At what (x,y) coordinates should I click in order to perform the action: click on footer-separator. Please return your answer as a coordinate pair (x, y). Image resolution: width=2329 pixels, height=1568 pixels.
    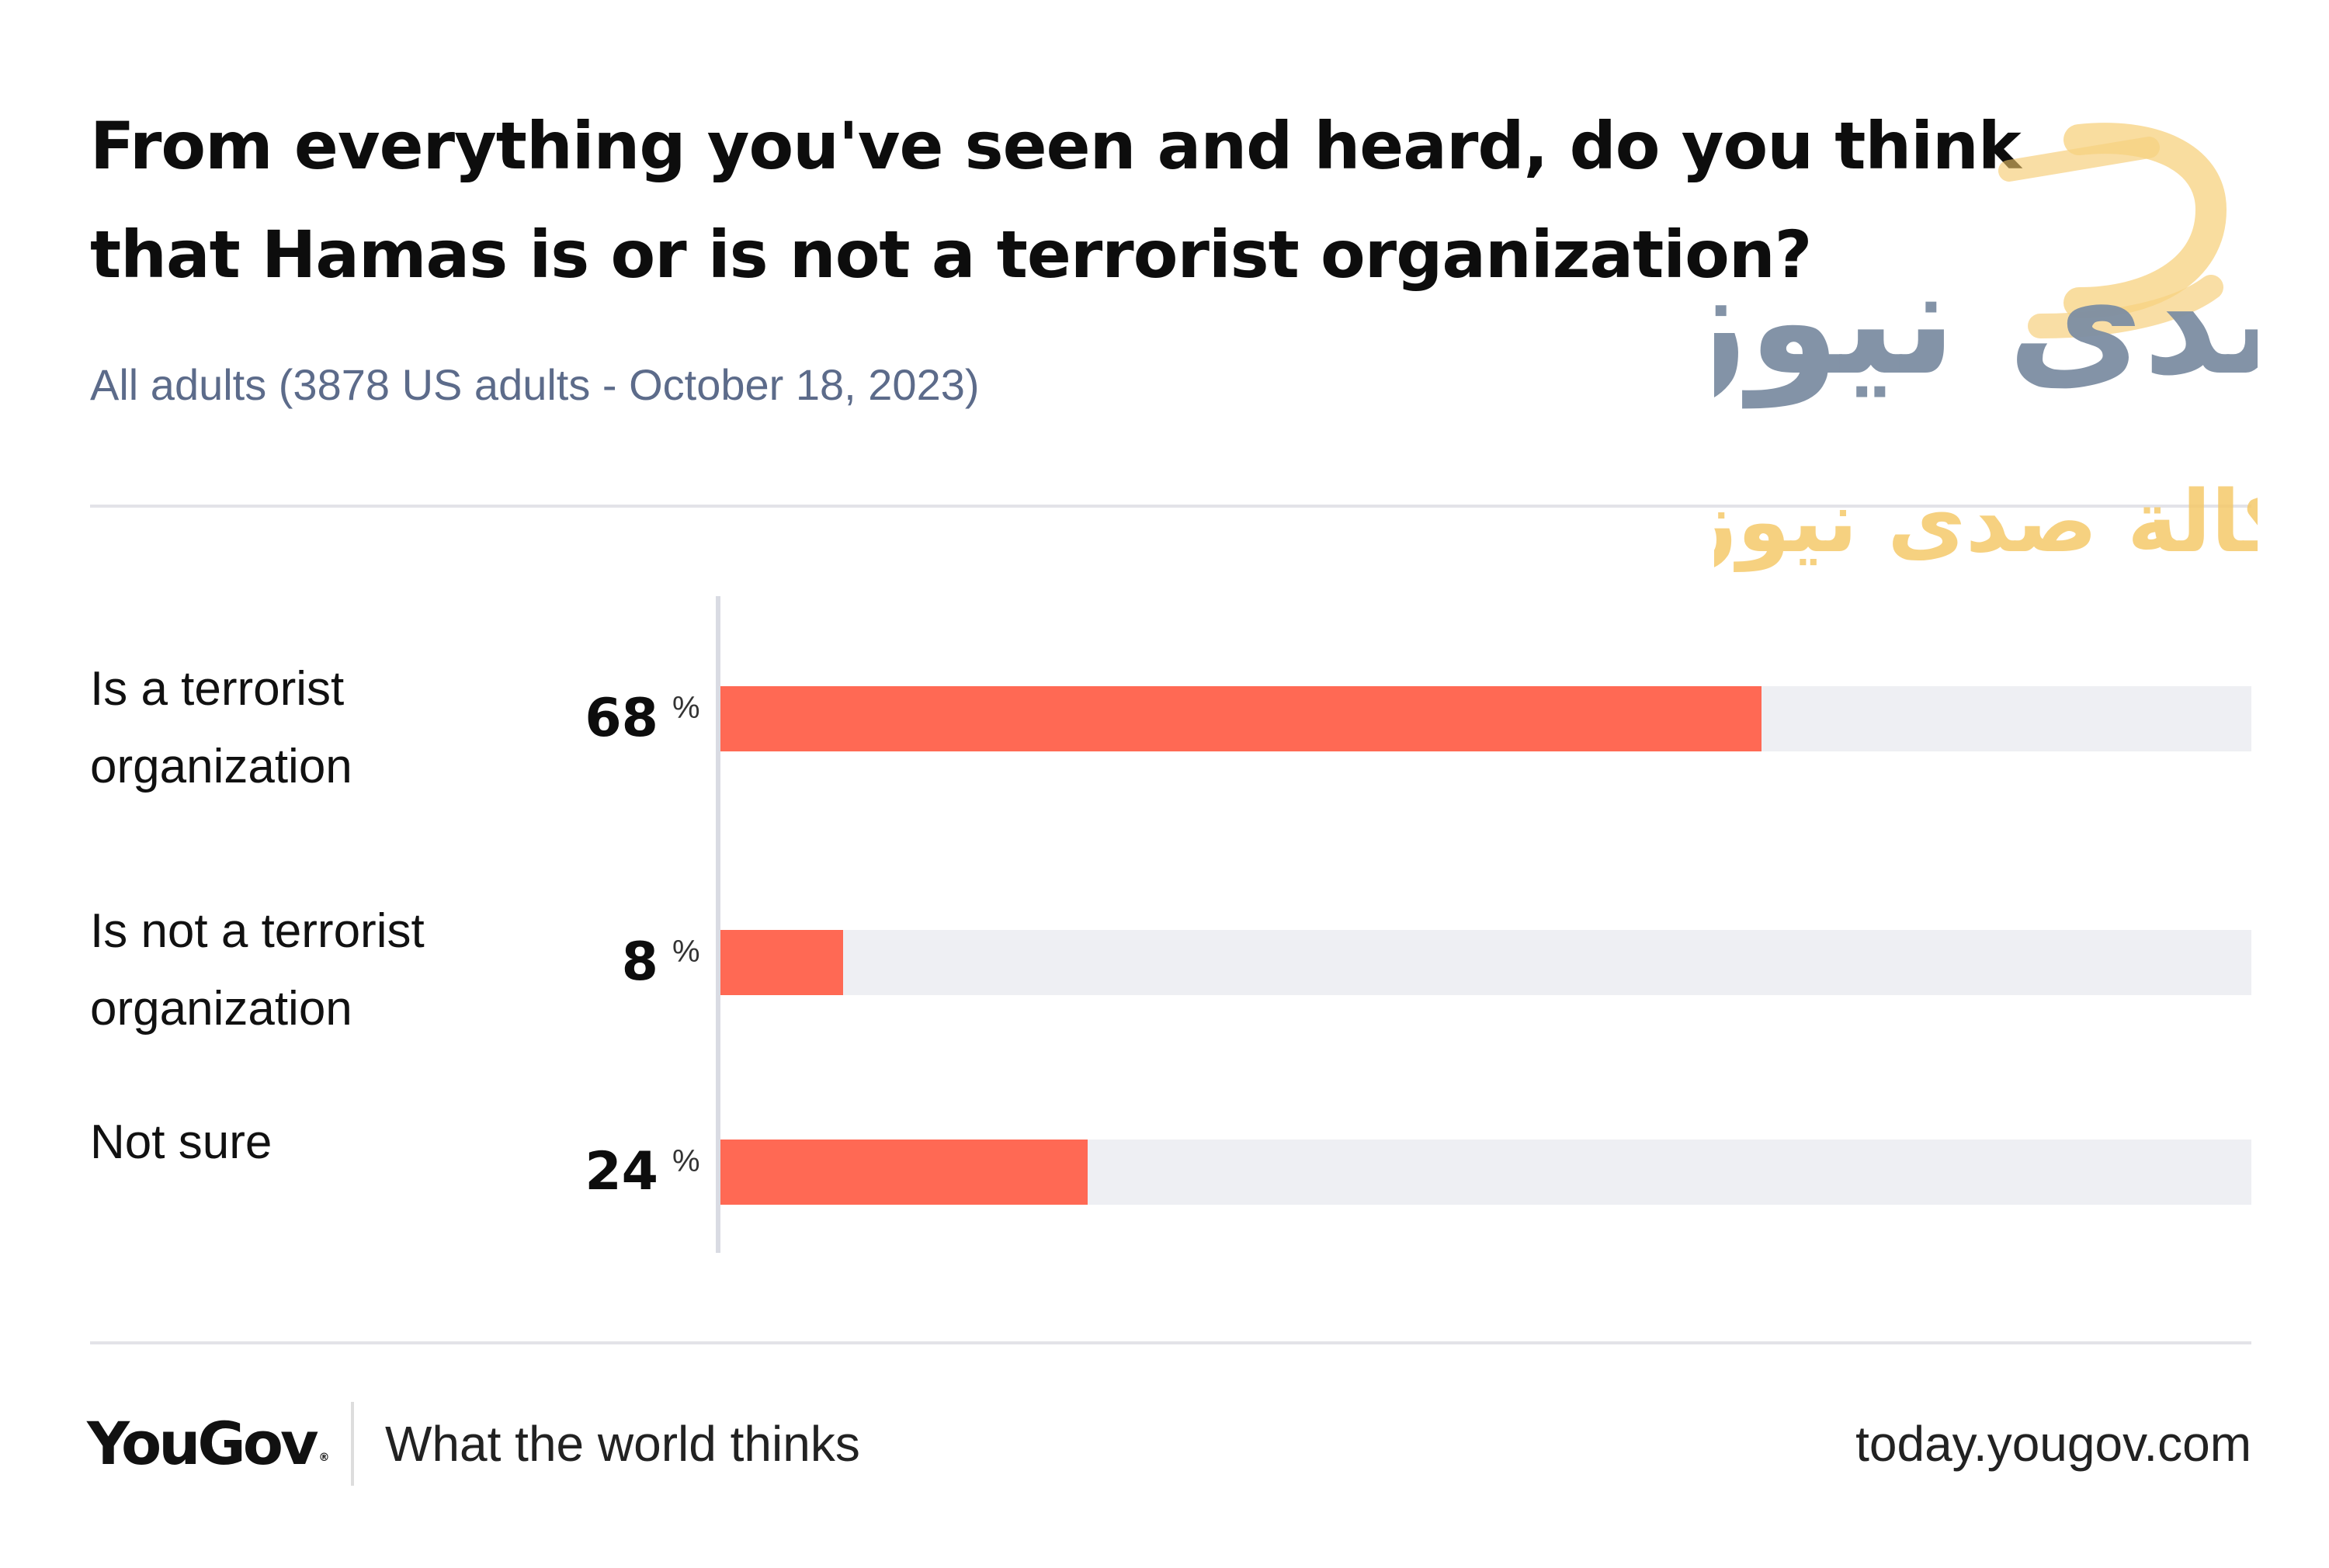
    Looking at the image, I should click on (352, 1444).